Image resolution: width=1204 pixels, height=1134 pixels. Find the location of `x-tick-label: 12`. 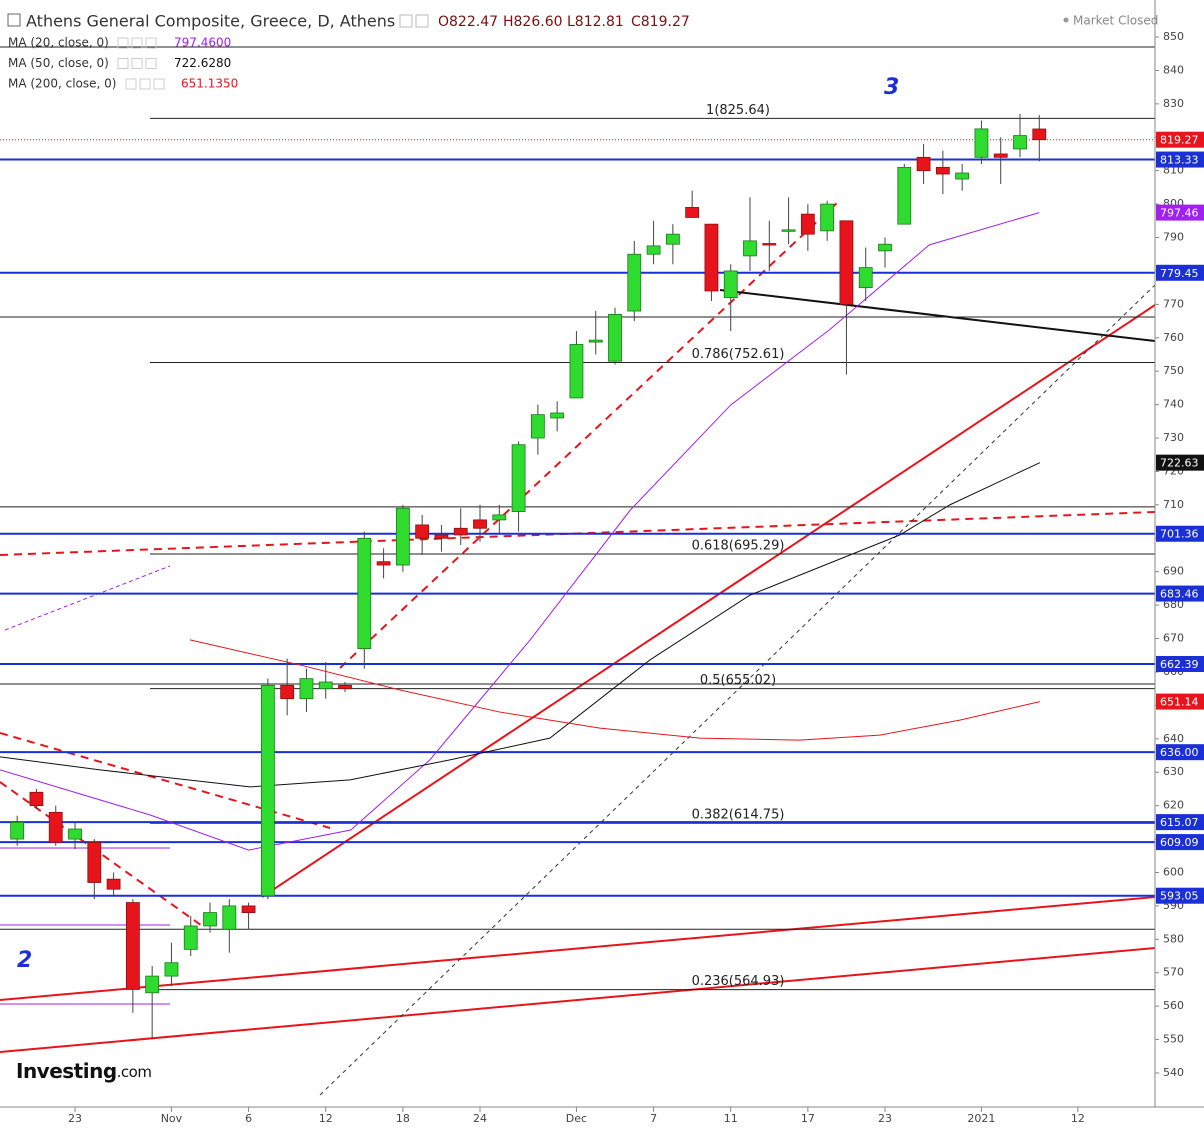

x-tick-label: 12 is located at coordinates (1078, 1118).